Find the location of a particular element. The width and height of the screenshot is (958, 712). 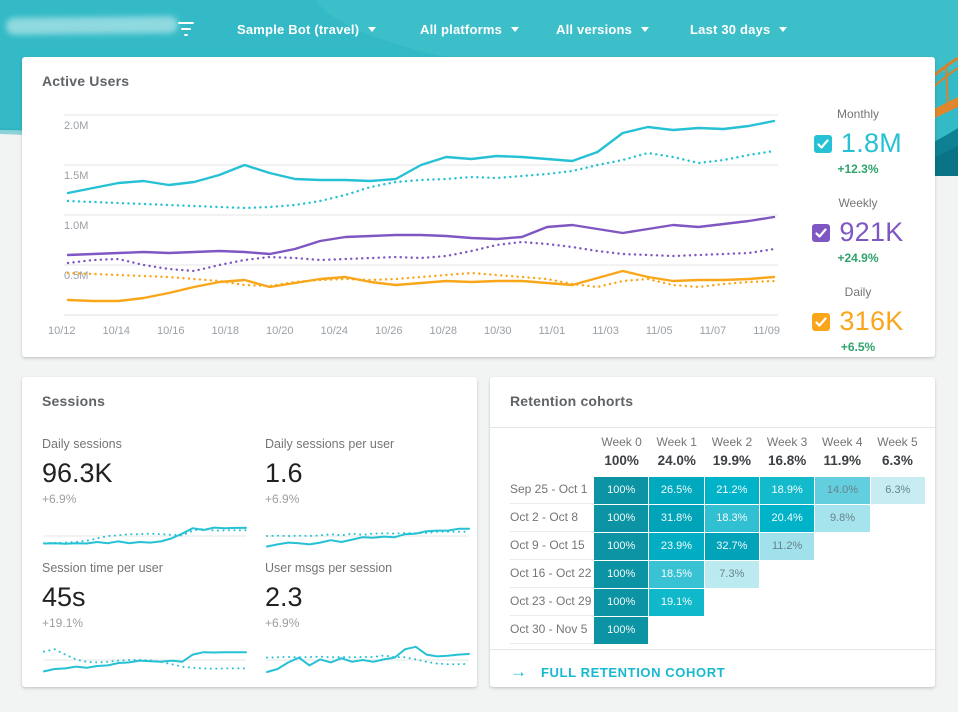

daily-sessions-sparkline is located at coordinates (145, 535).